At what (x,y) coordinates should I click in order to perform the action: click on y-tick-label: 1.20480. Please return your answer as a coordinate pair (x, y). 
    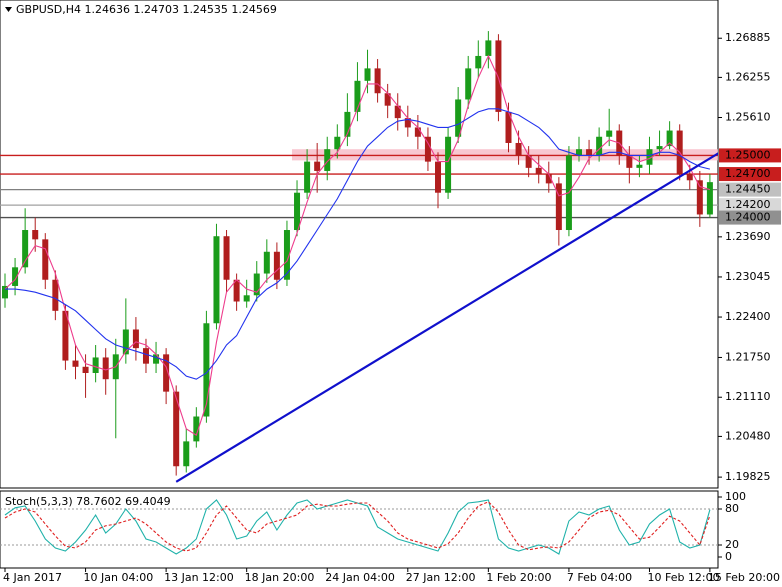
    Looking at the image, I should click on (748, 435).